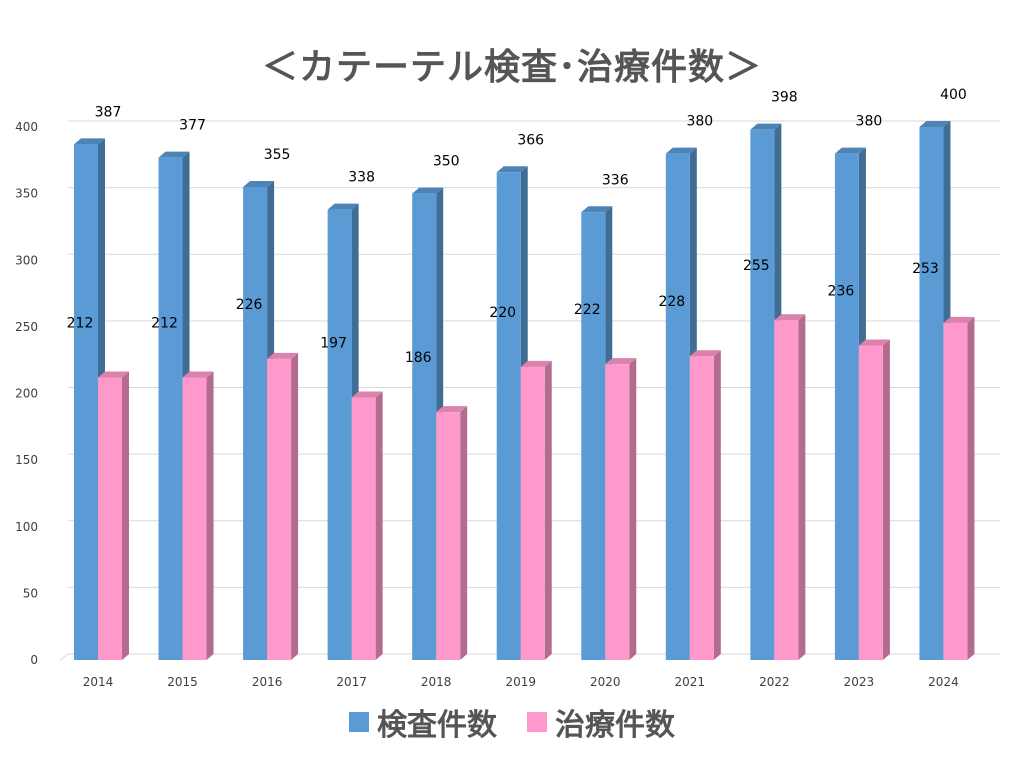 The height and width of the screenshot is (768, 1024). Describe the element at coordinates (333, 343) in the screenshot. I see `data-label: 197` at that location.